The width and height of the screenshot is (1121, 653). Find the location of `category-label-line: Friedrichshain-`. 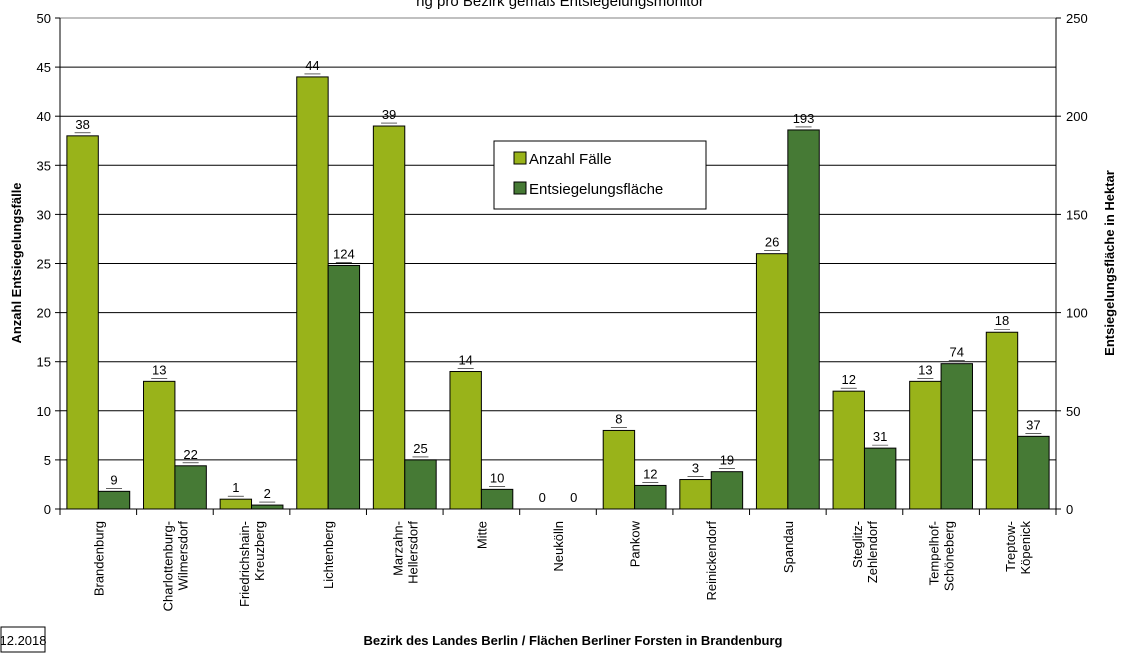

category-label-line: Friedrichshain- is located at coordinates (244, 564).